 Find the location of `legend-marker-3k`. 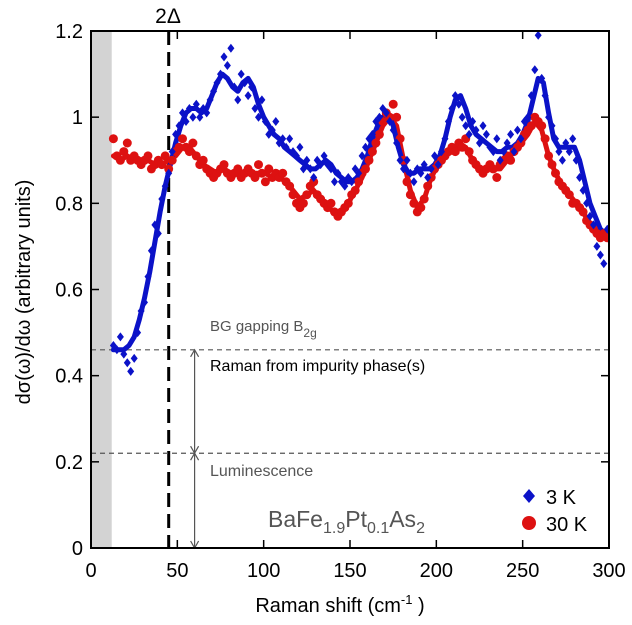

legend-marker-3k is located at coordinates (529, 496).